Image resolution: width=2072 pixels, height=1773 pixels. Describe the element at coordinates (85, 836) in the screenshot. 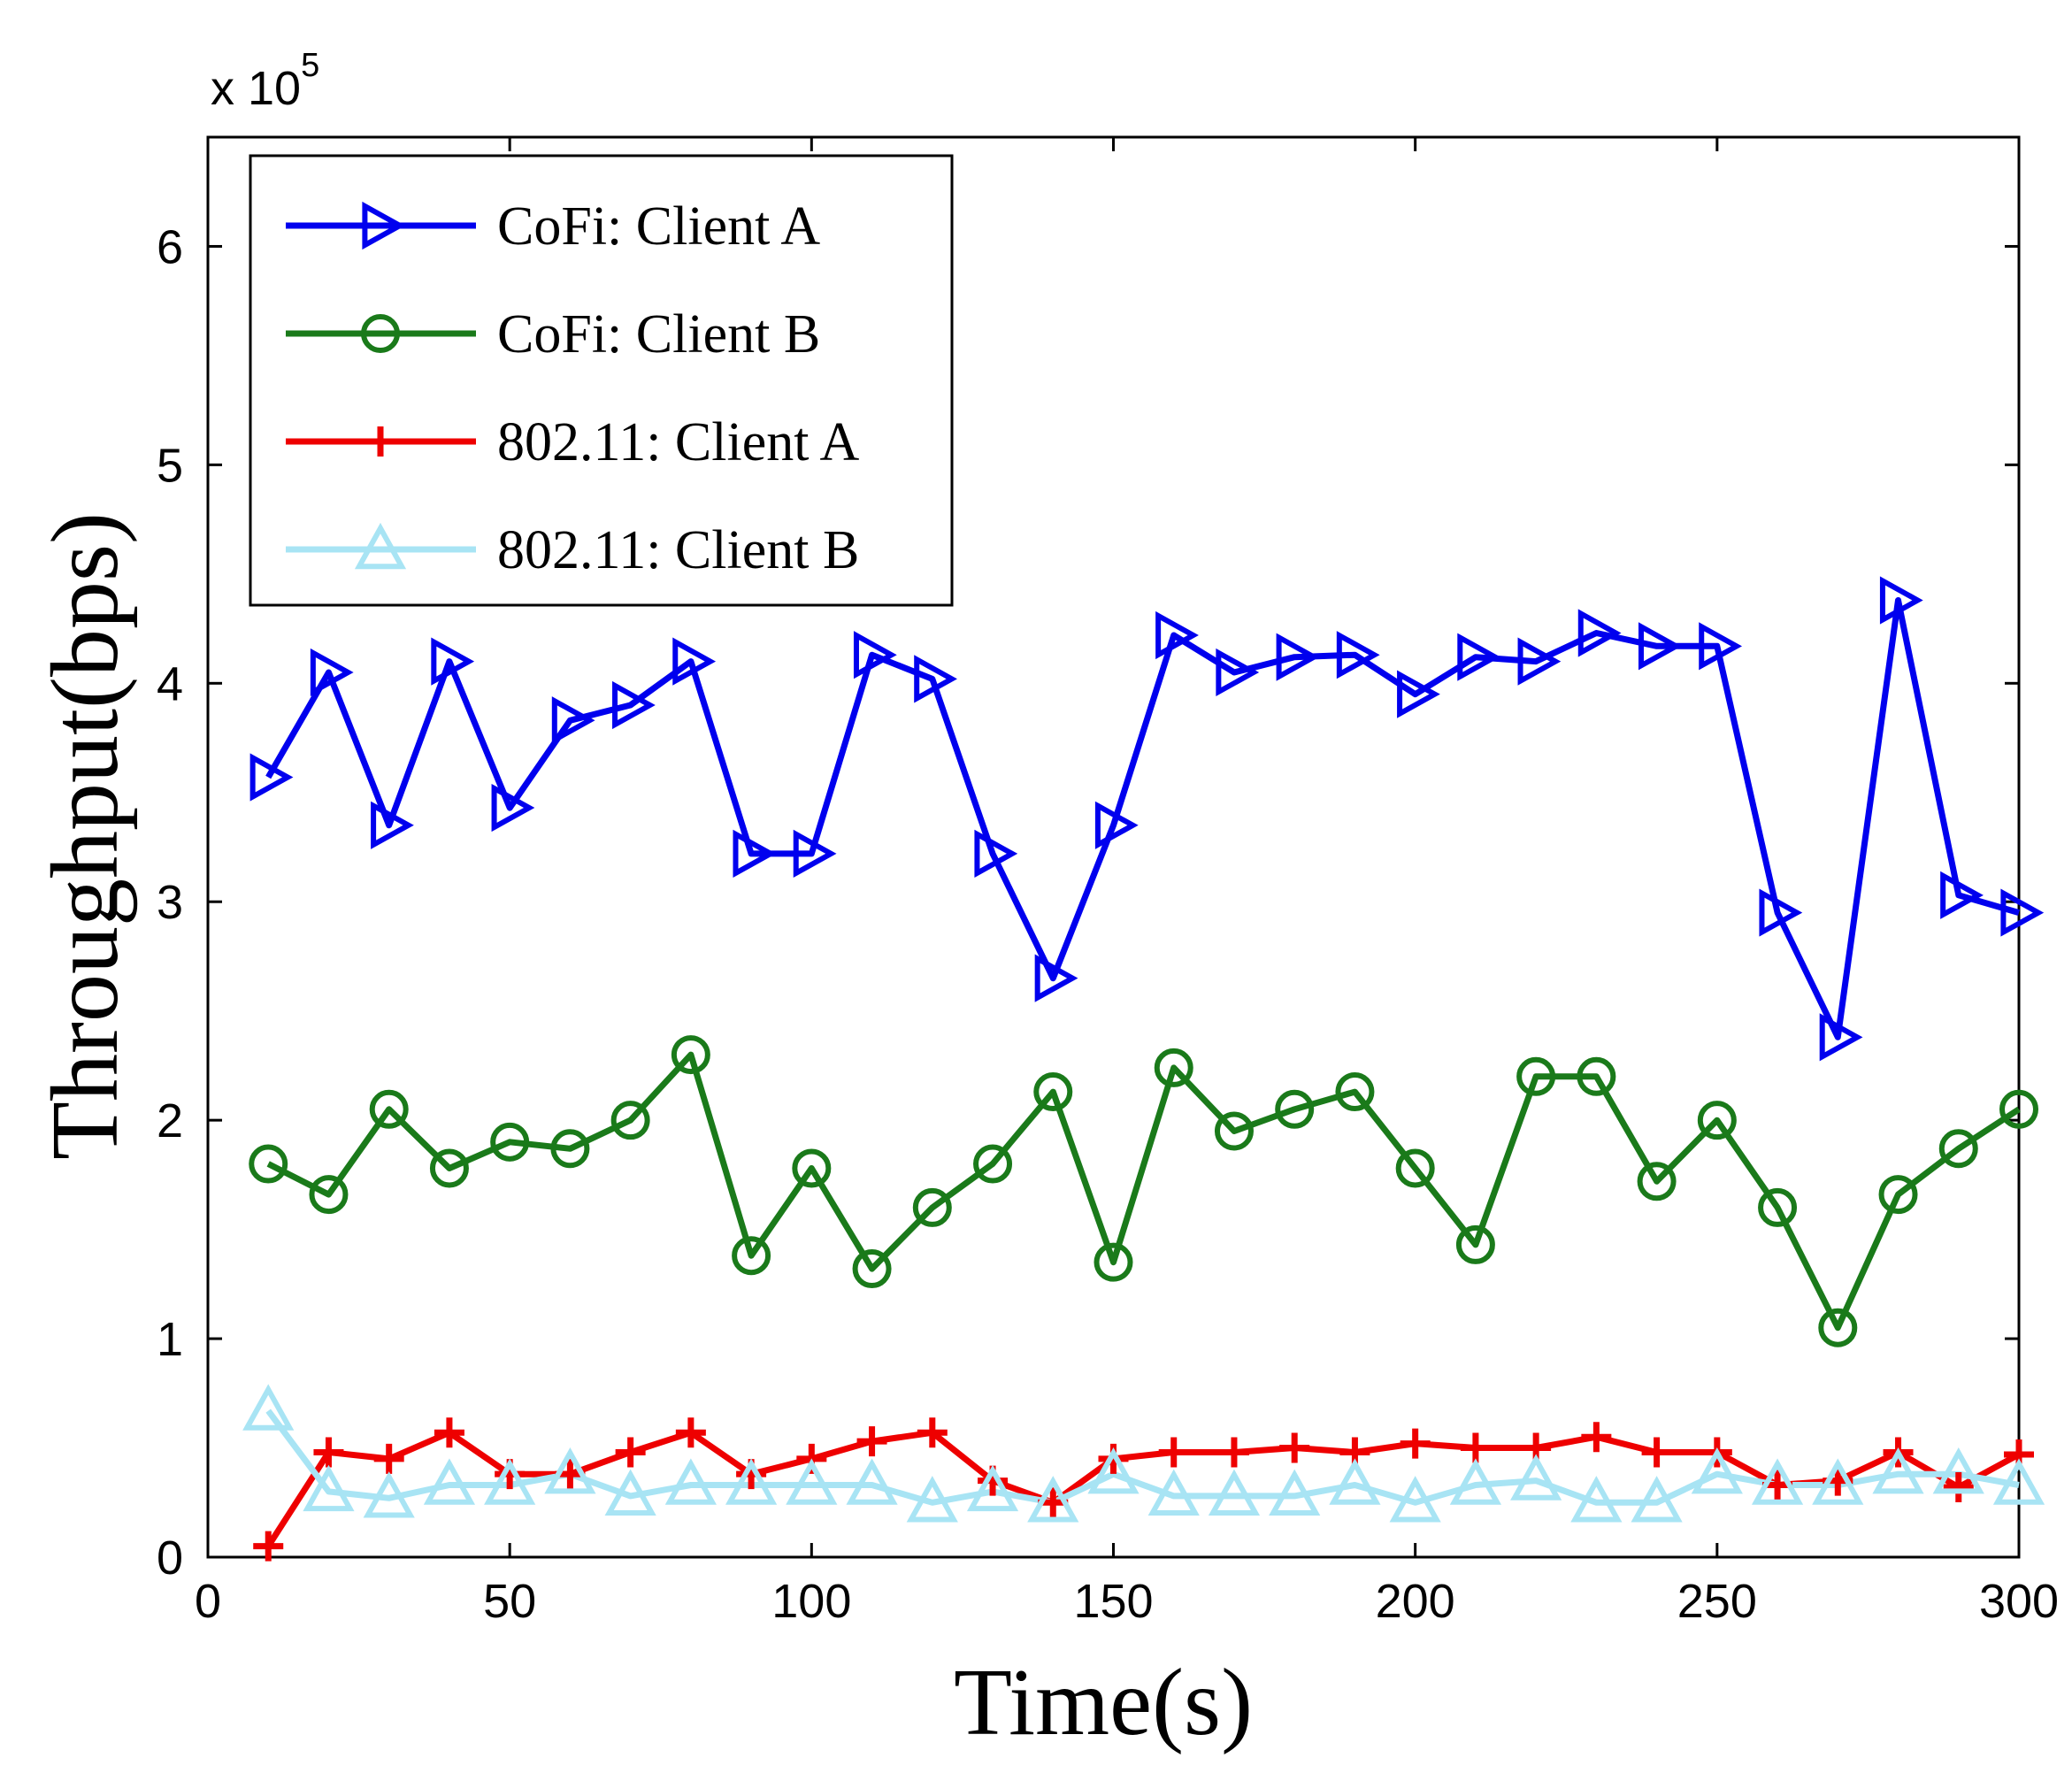

I see `y-axis-label: Throughput(bps)` at that location.